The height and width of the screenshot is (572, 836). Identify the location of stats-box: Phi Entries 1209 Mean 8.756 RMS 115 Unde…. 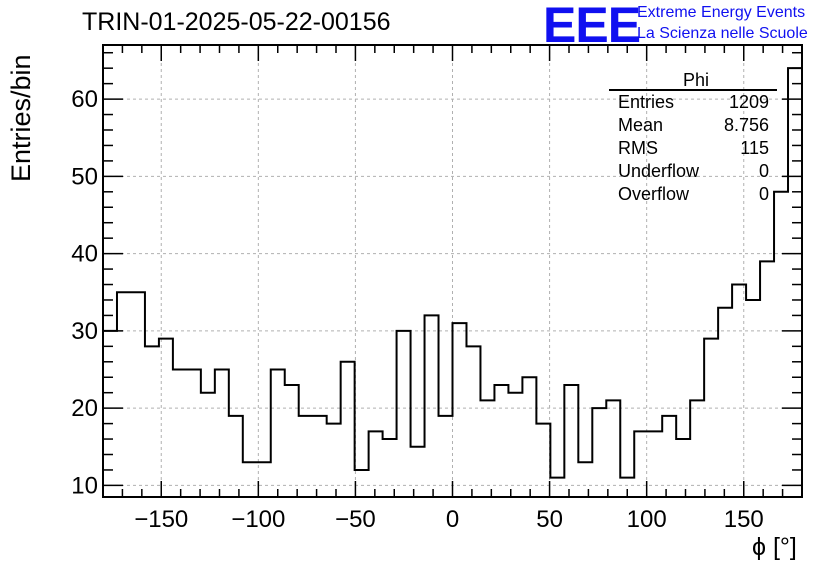
(693, 138).